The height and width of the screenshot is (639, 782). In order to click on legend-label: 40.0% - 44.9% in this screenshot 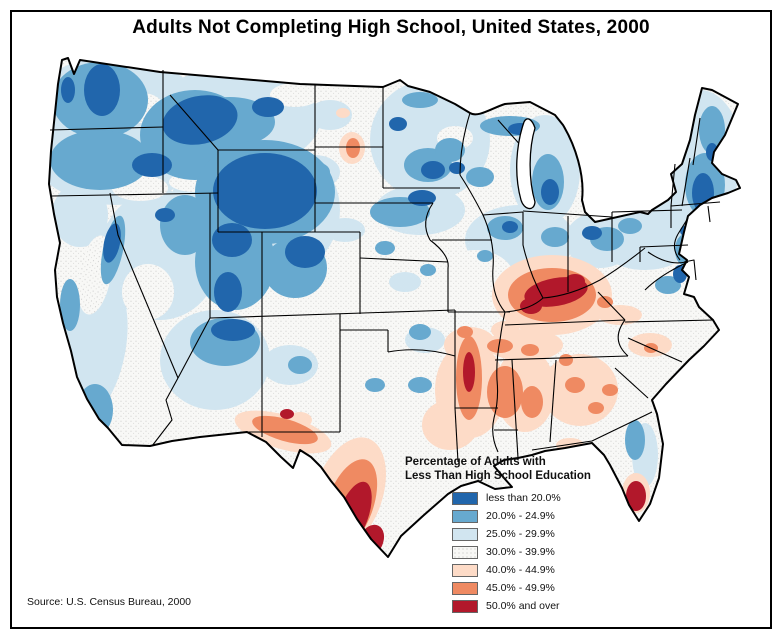, I will do `click(520, 570)`.